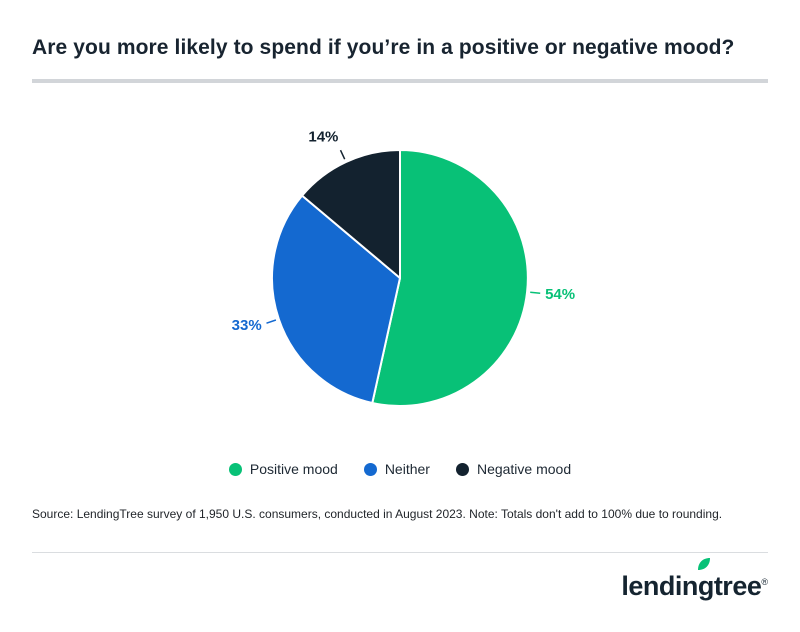 The height and width of the screenshot is (632, 800). What do you see at coordinates (400, 81) in the screenshot?
I see `title-divider` at bounding box center [400, 81].